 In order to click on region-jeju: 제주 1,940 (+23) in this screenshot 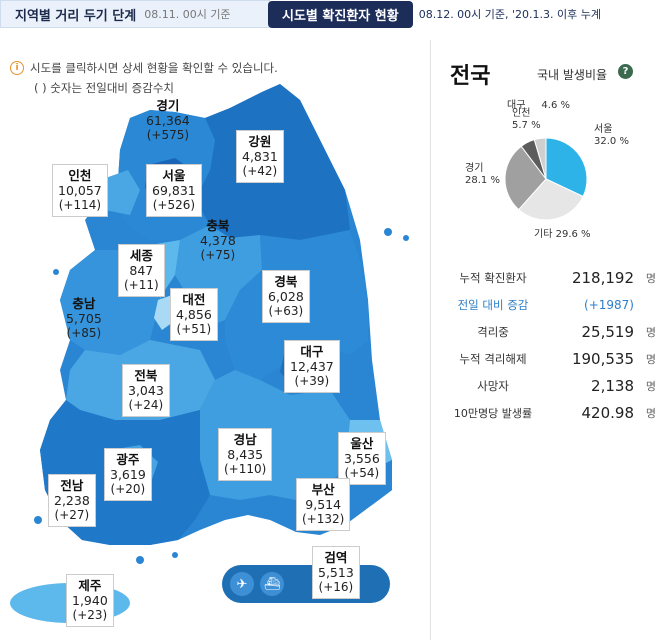, I will do `click(90, 600)`.